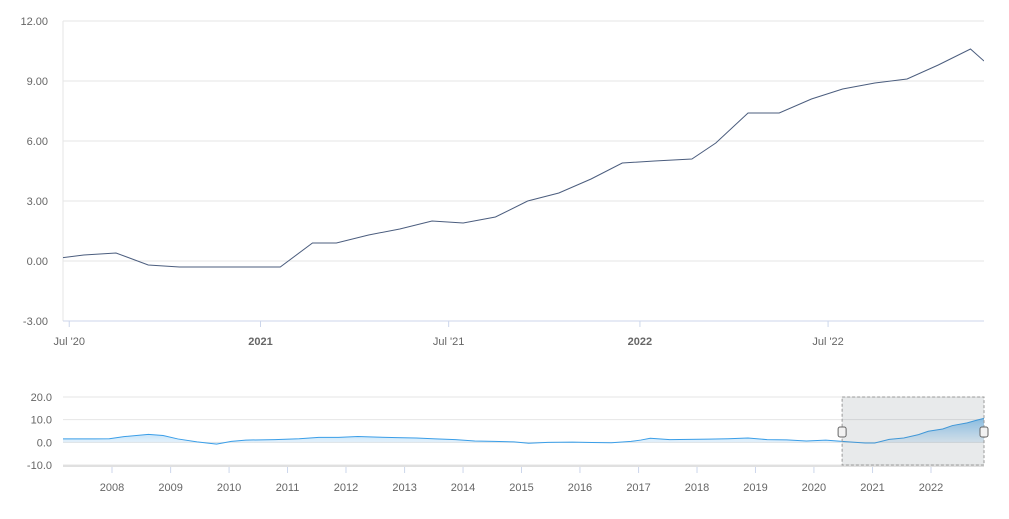 The image size is (1009, 519). What do you see at coordinates (41, 398) in the screenshot?
I see `nav-y-tick-label: 20.0` at bounding box center [41, 398].